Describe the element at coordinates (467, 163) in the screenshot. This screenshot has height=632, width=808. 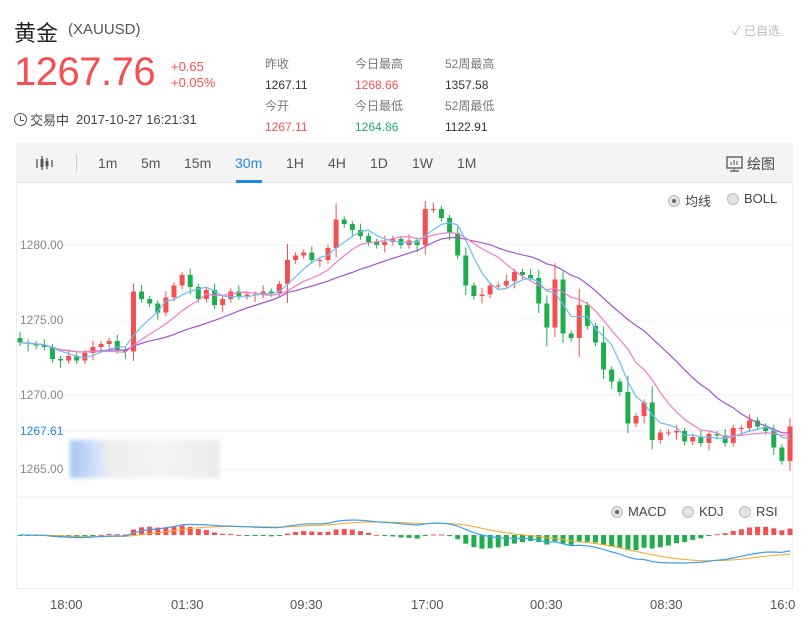
I see `tab-timeframe-1M: 1M` at that location.